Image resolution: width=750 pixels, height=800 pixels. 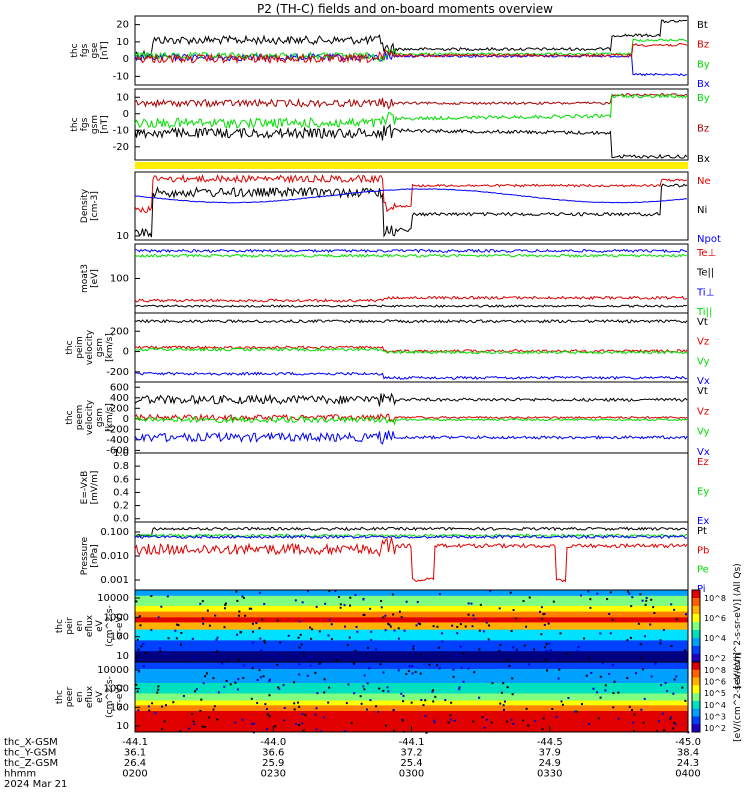 I want to click on x-row-label: hhmm, so click(x=20, y=774).